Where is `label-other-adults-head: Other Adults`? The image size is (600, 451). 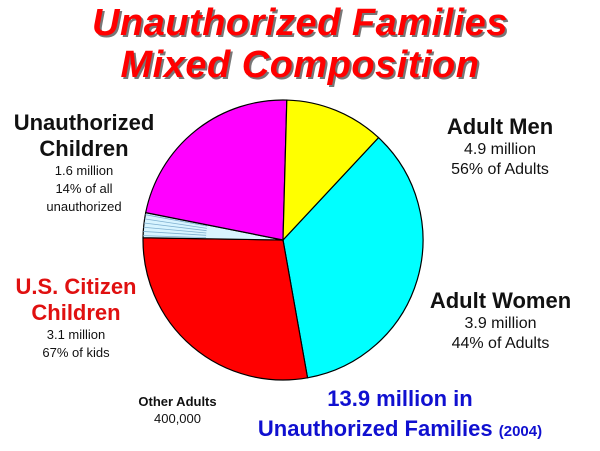
label-other-adults-head: Other Adults is located at coordinates (177, 401).